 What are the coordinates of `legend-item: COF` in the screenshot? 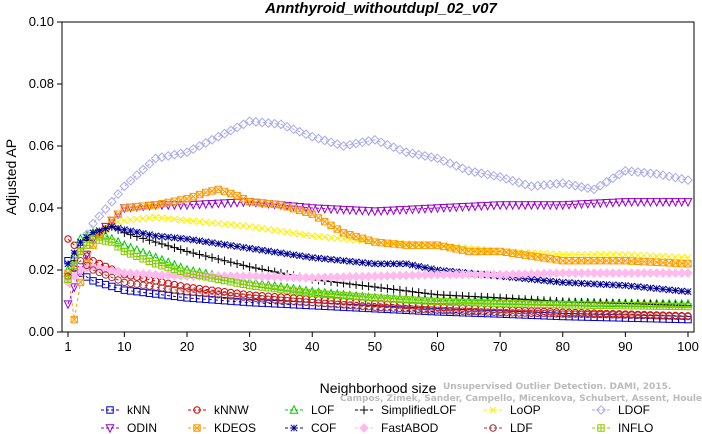 It's located at (310, 427).